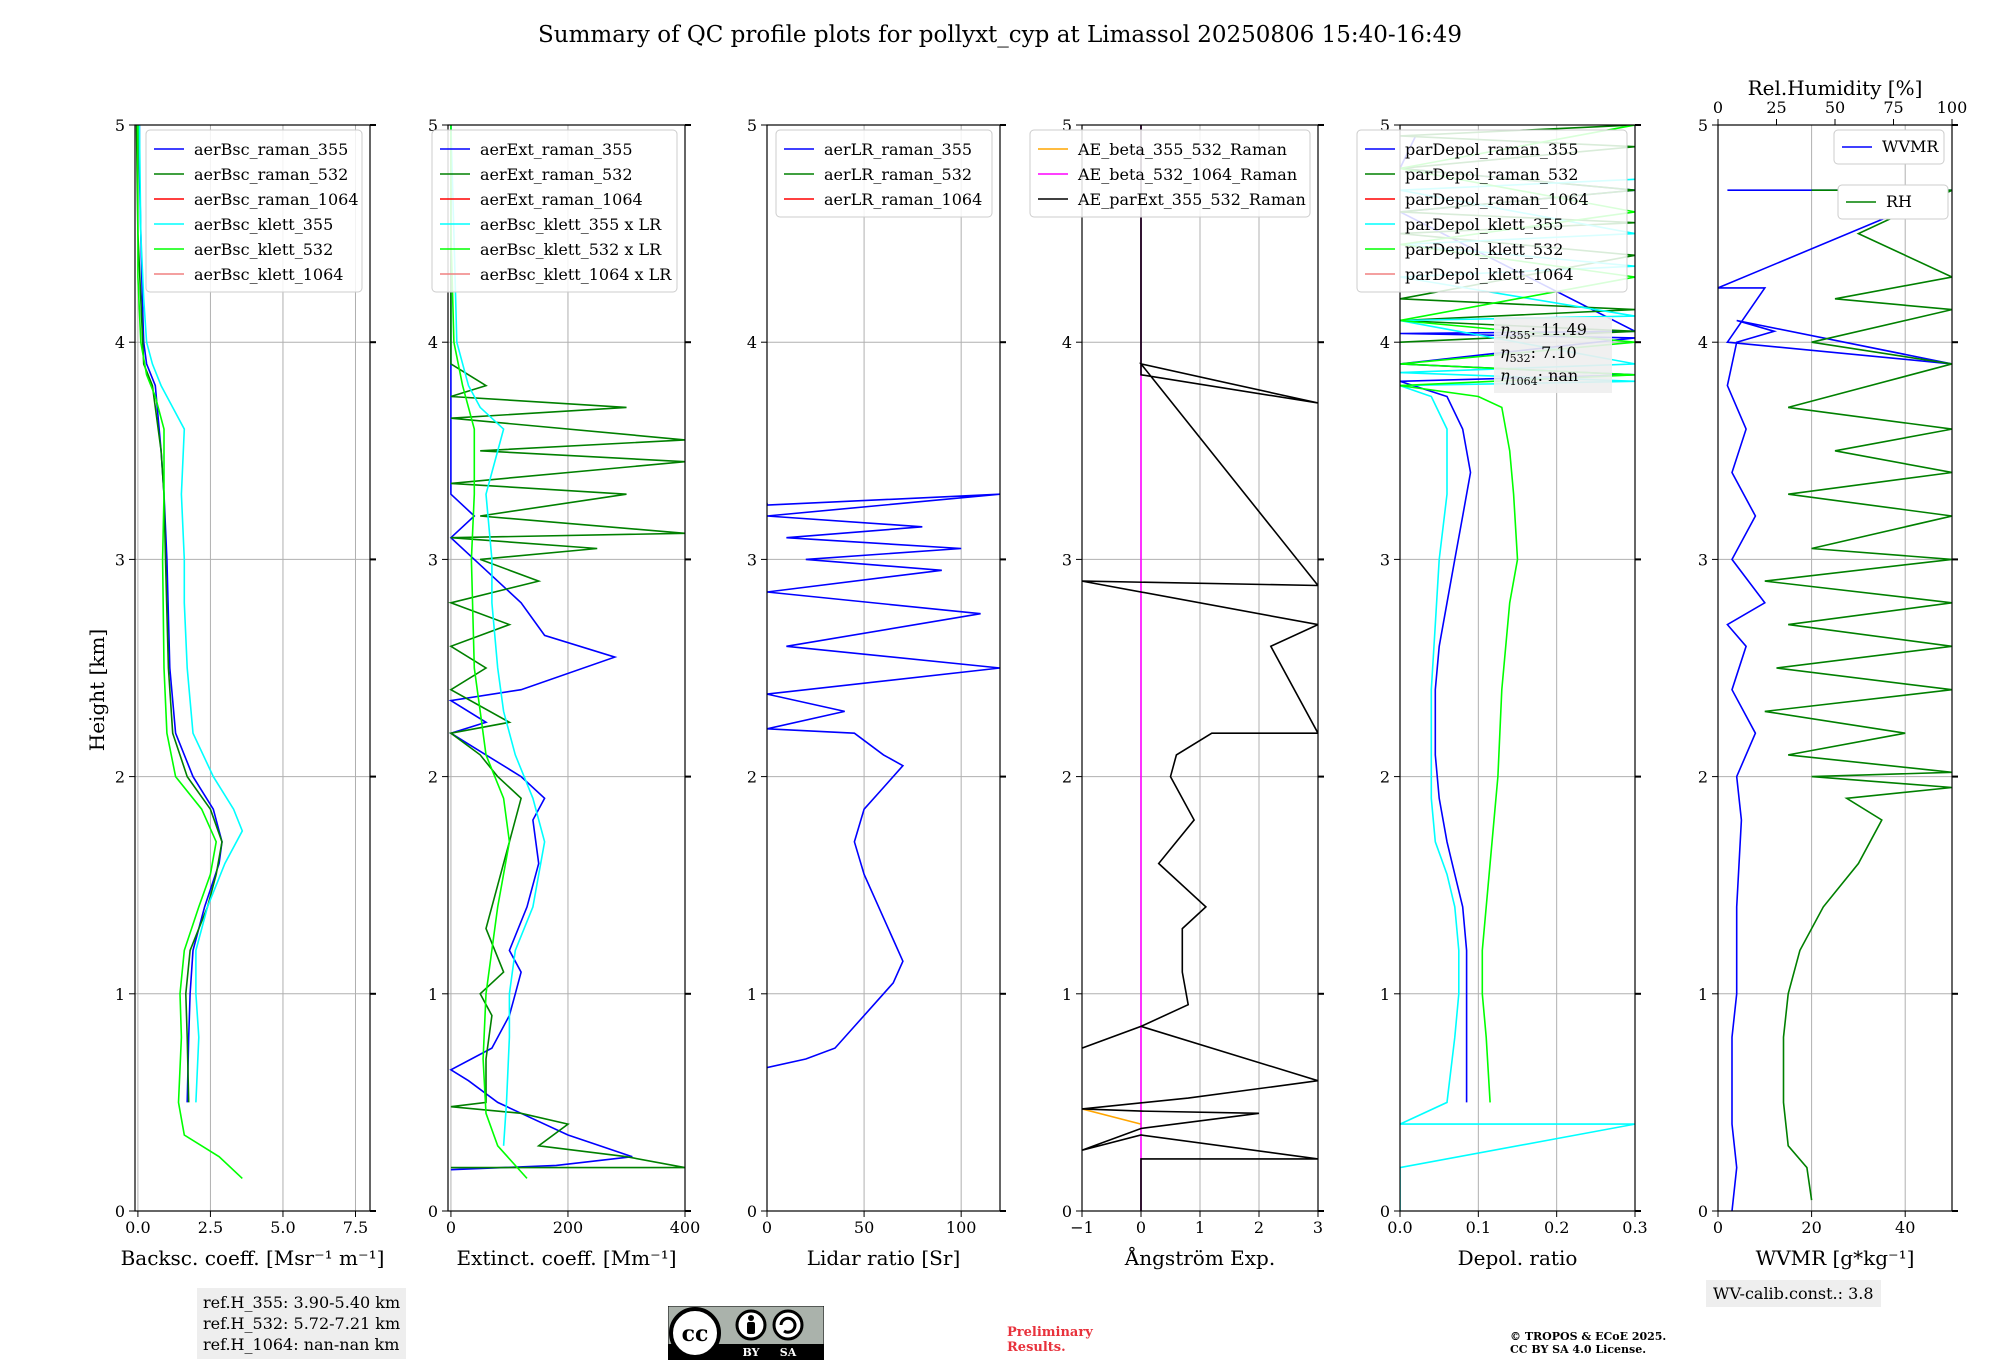 The width and height of the screenshot is (2000, 1360). Describe the element at coordinates (1910, 146) in the screenshot. I see `legend-entry-WVMR: WVMR` at that location.